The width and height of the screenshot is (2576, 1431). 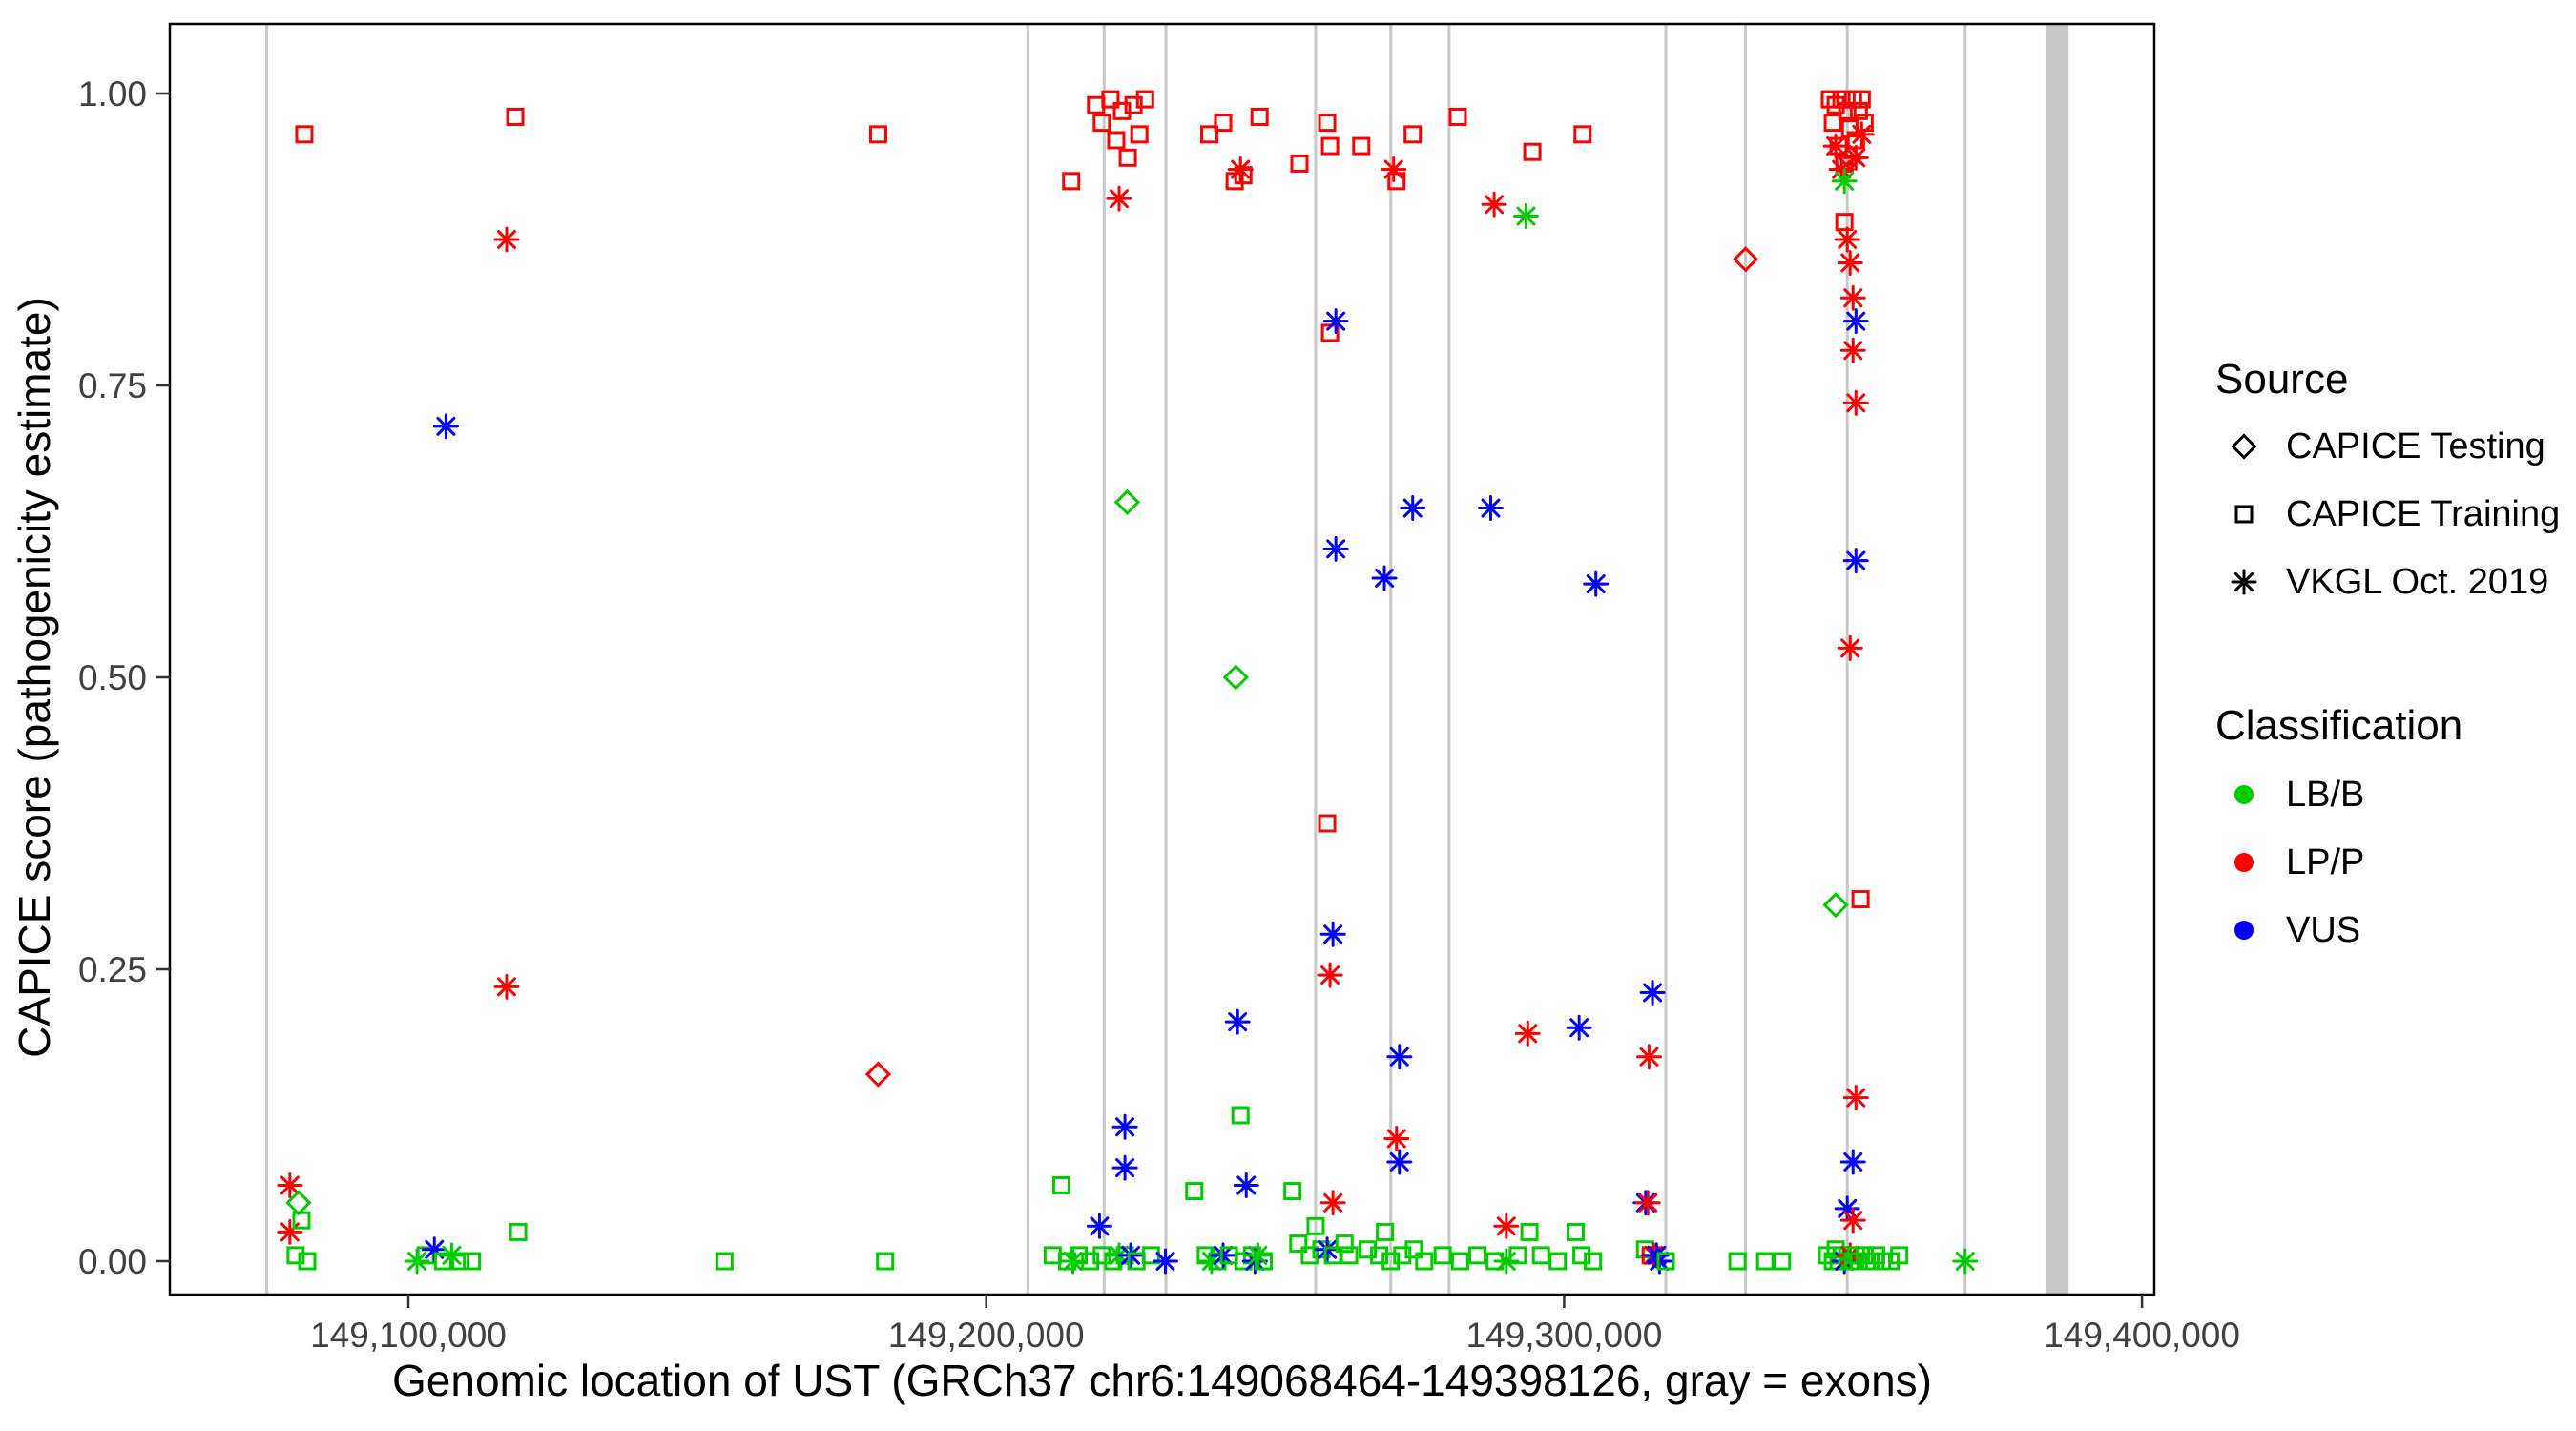 What do you see at coordinates (1564, 1335) in the screenshot?
I see `x-tick-label: 149,300,000` at bounding box center [1564, 1335].